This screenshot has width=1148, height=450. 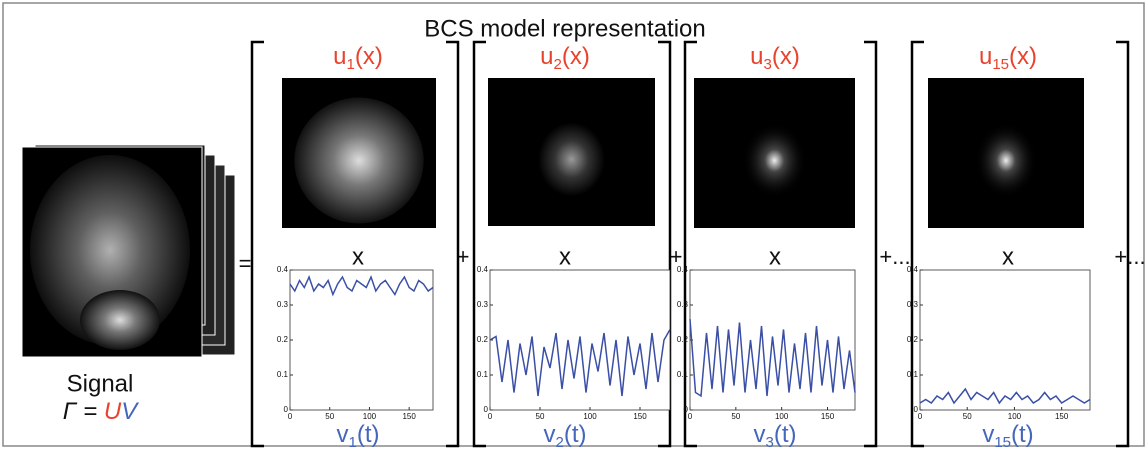 What do you see at coordinates (70, 411) in the screenshot?
I see `gamma: Γ` at bounding box center [70, 411].